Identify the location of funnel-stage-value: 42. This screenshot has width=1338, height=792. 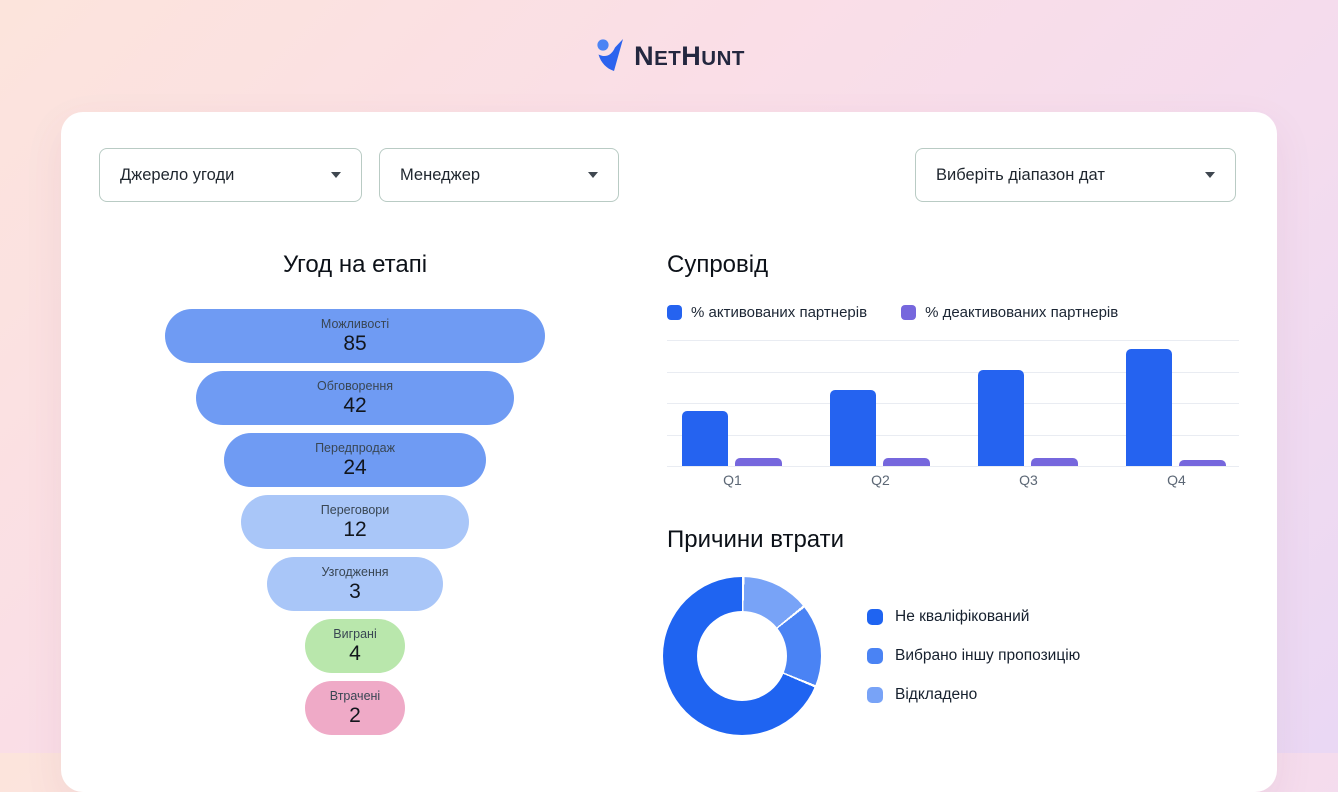
(355, 405).